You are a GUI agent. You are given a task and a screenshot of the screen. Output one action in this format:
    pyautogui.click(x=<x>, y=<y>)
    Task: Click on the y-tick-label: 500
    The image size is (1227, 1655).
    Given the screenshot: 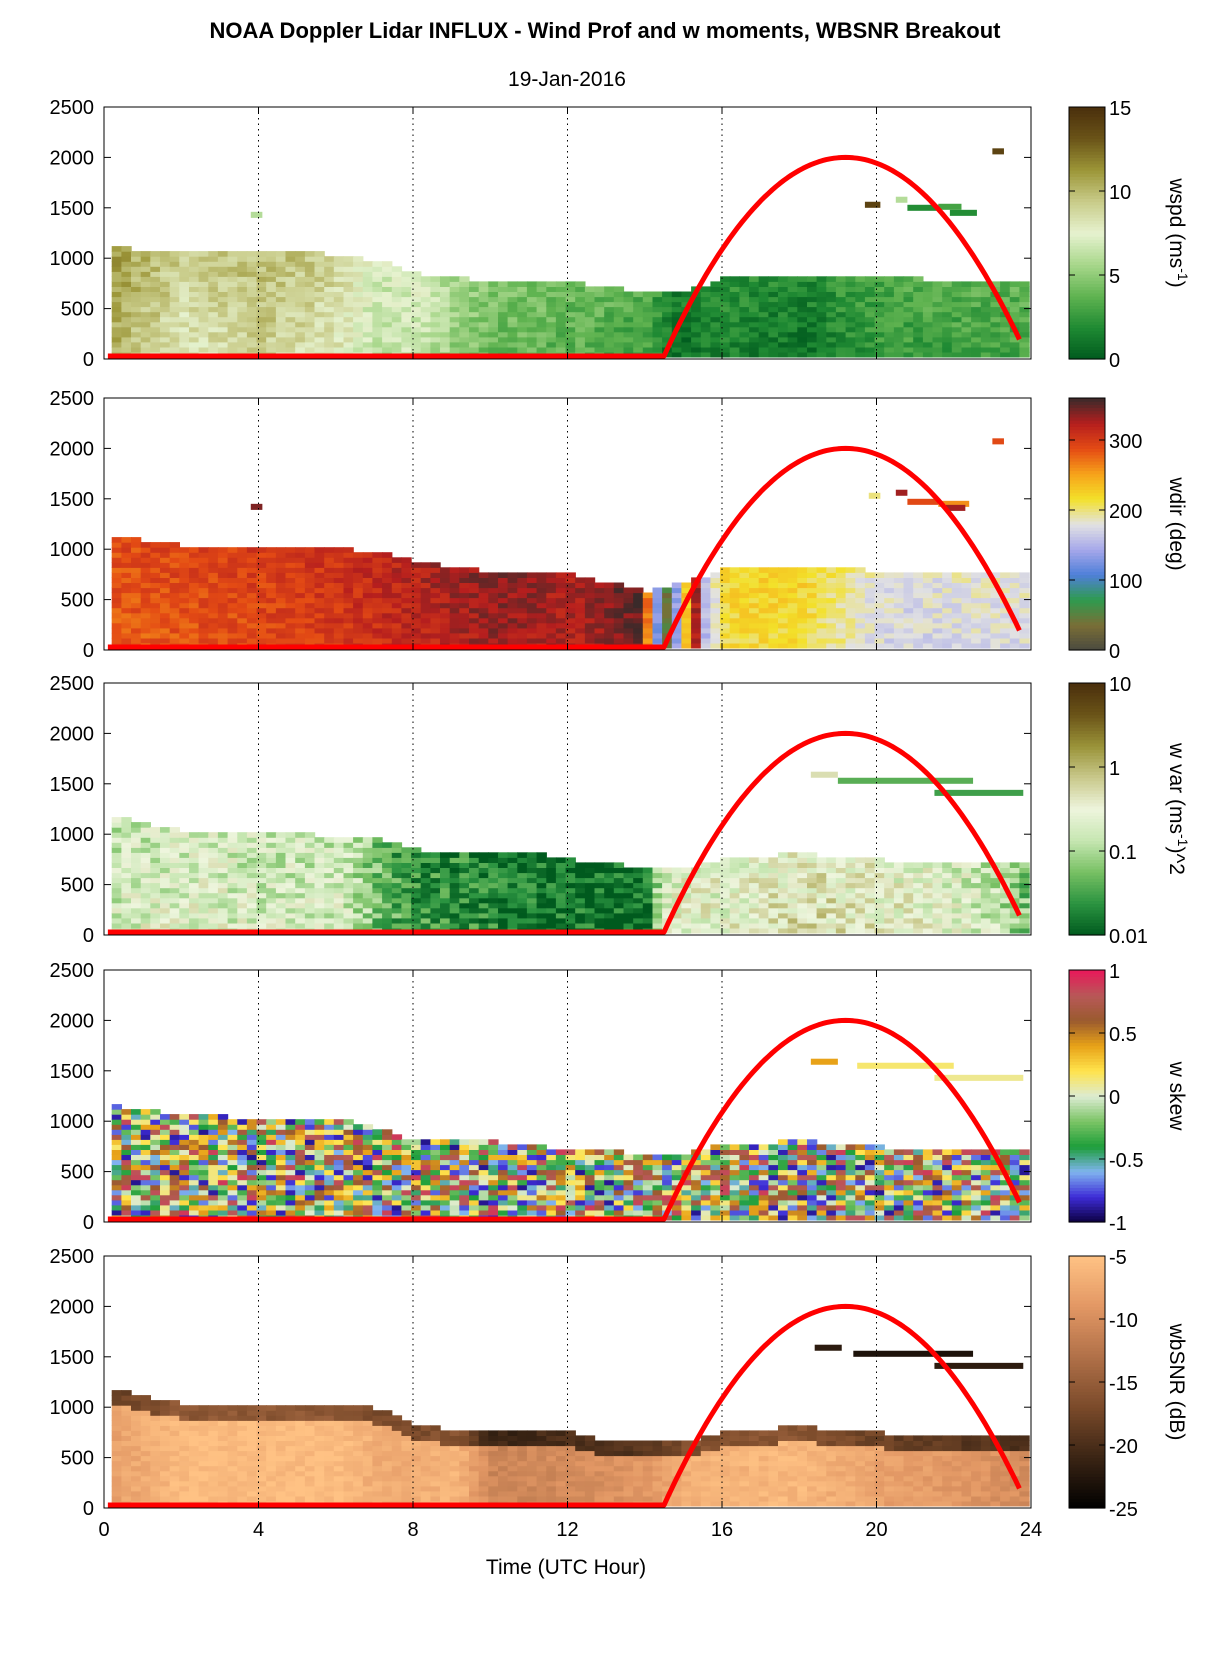 What is the action you would take?
    pyautogui.click(x=77, y=601)
    